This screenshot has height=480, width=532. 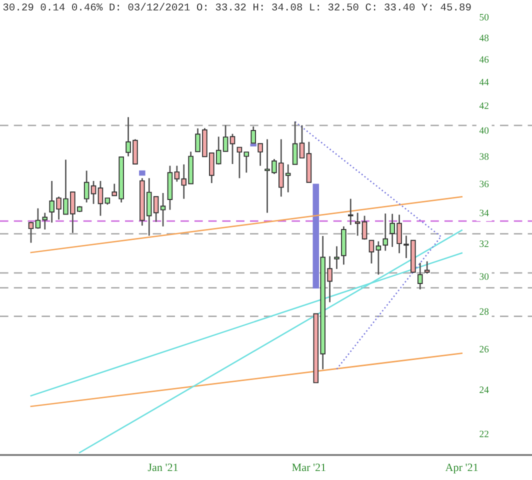 I want to click on x-tick-label: Jan '21, so click(x=163, y=468).